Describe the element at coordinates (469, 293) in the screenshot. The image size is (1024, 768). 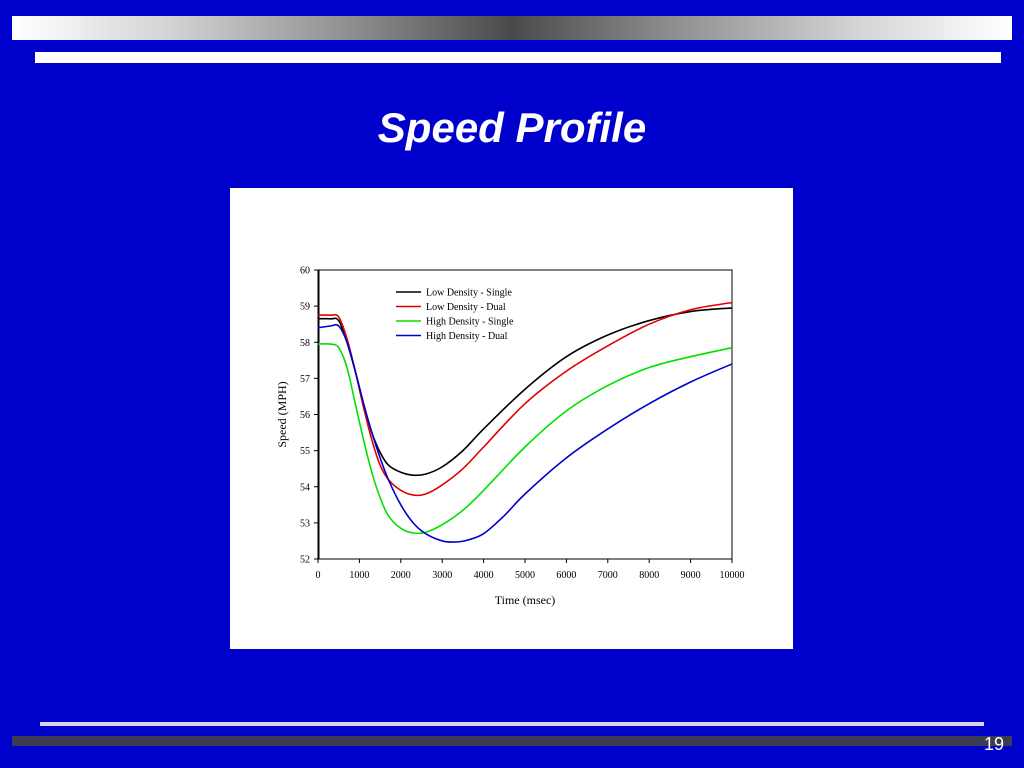
I see `legend-label-1: Low Density - Single` at that location.